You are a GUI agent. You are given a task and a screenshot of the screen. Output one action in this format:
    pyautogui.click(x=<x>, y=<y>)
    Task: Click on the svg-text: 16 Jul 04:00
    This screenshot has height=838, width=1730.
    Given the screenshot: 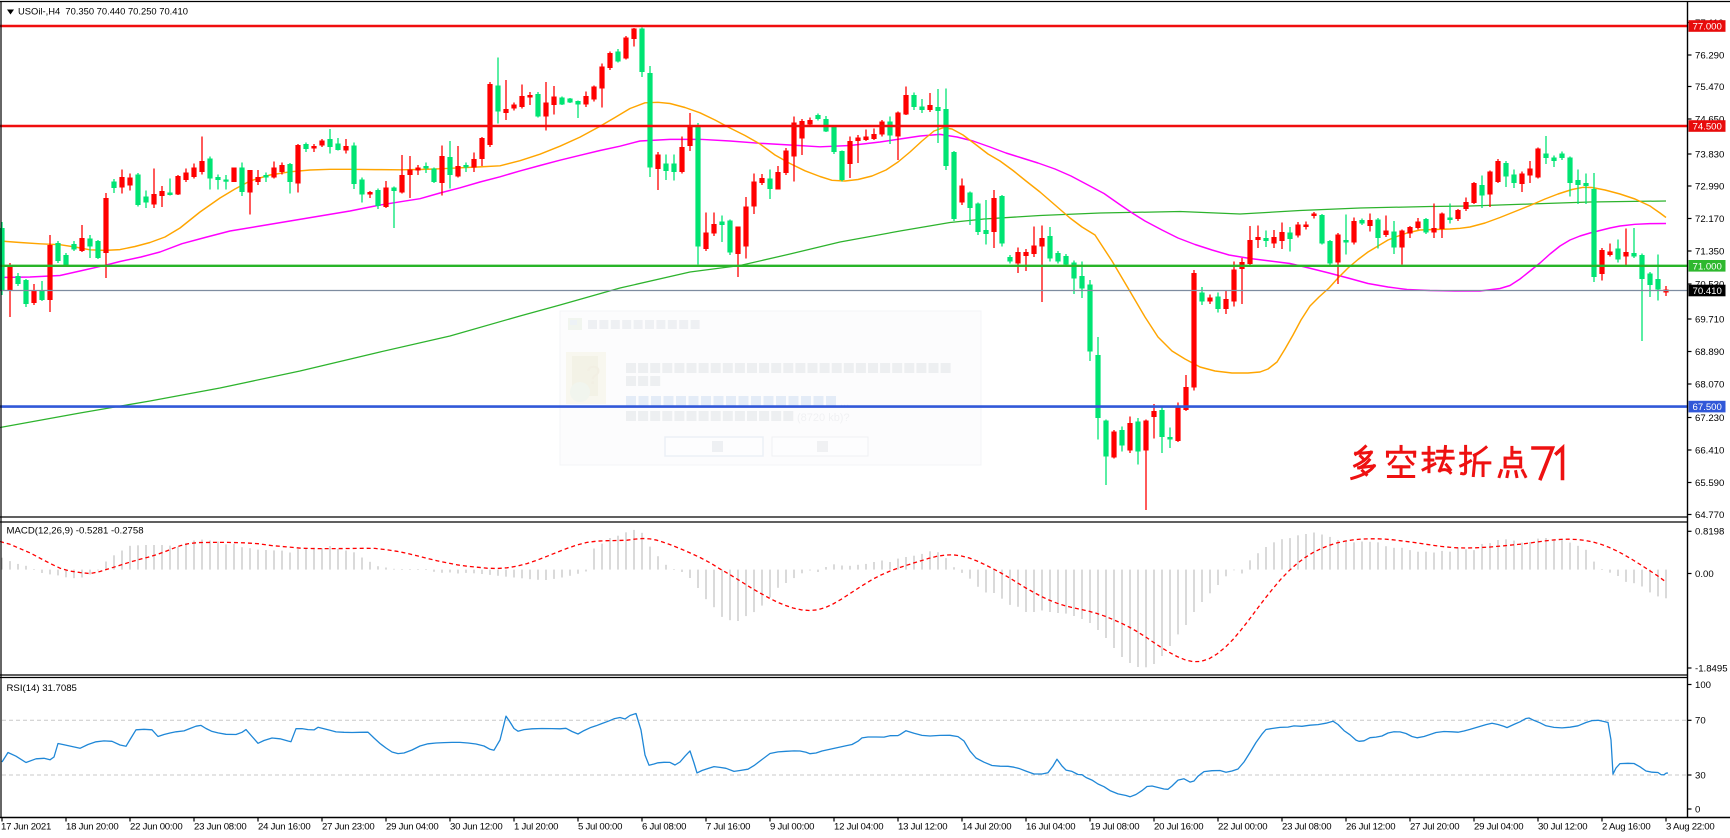 What is the action you would take?
    pyautogui.click(x=1050, y=827)
    